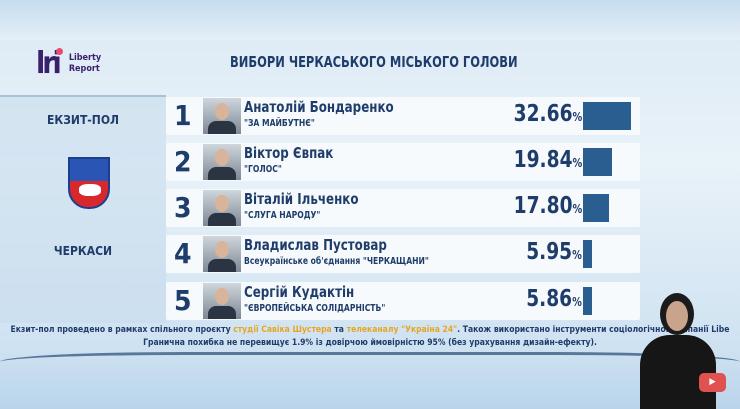 This screenshot has width=740, height=409. Describe the element at coordinates (677, 351) in the screenshot. I see `sign-language-interpreter` at that location.